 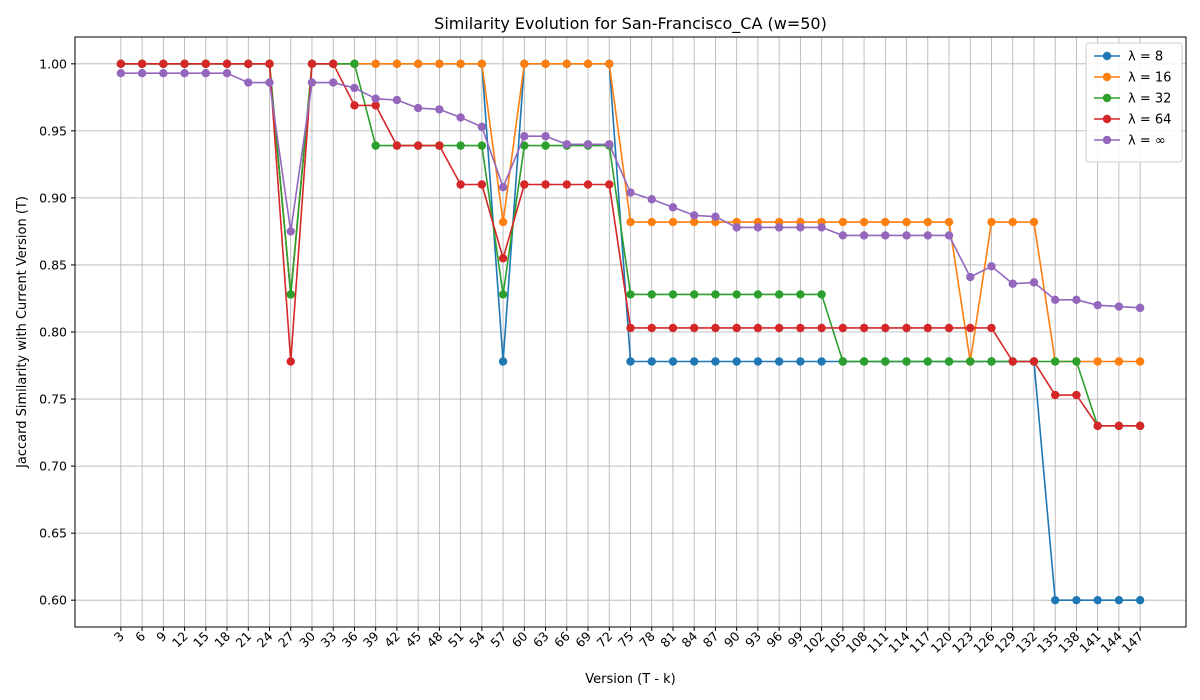 What do you see at coordinates (328, 640) in the screenshot?
I see `x-tick-label: 33` at bounding box center [328, 640].